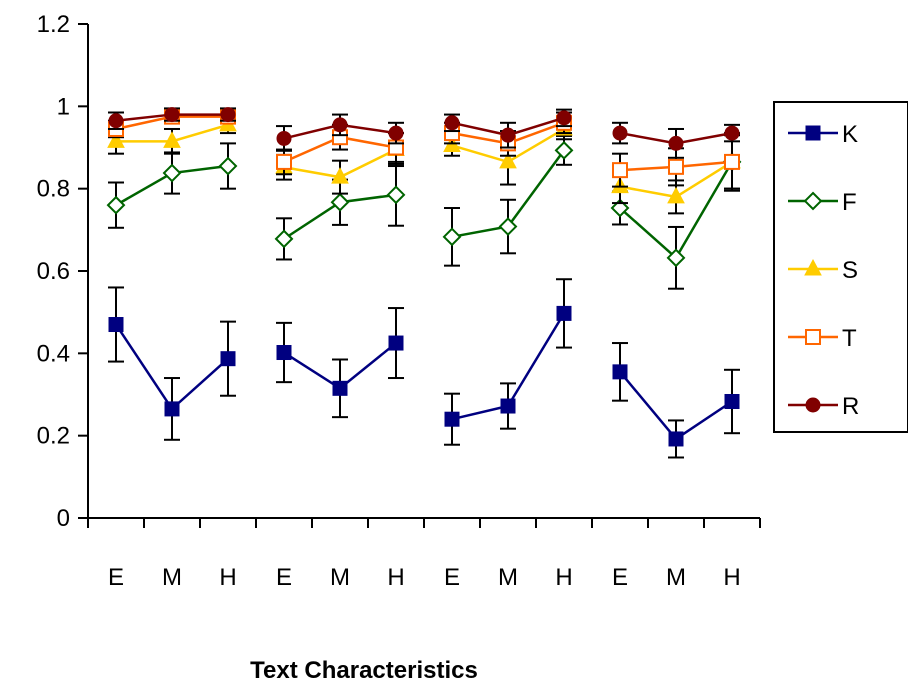 The width and height of the screenshot is (908, 686). Describe the element at coordinates (823, 270) in the screenshot. I see `legend-item-S: S` at that location.